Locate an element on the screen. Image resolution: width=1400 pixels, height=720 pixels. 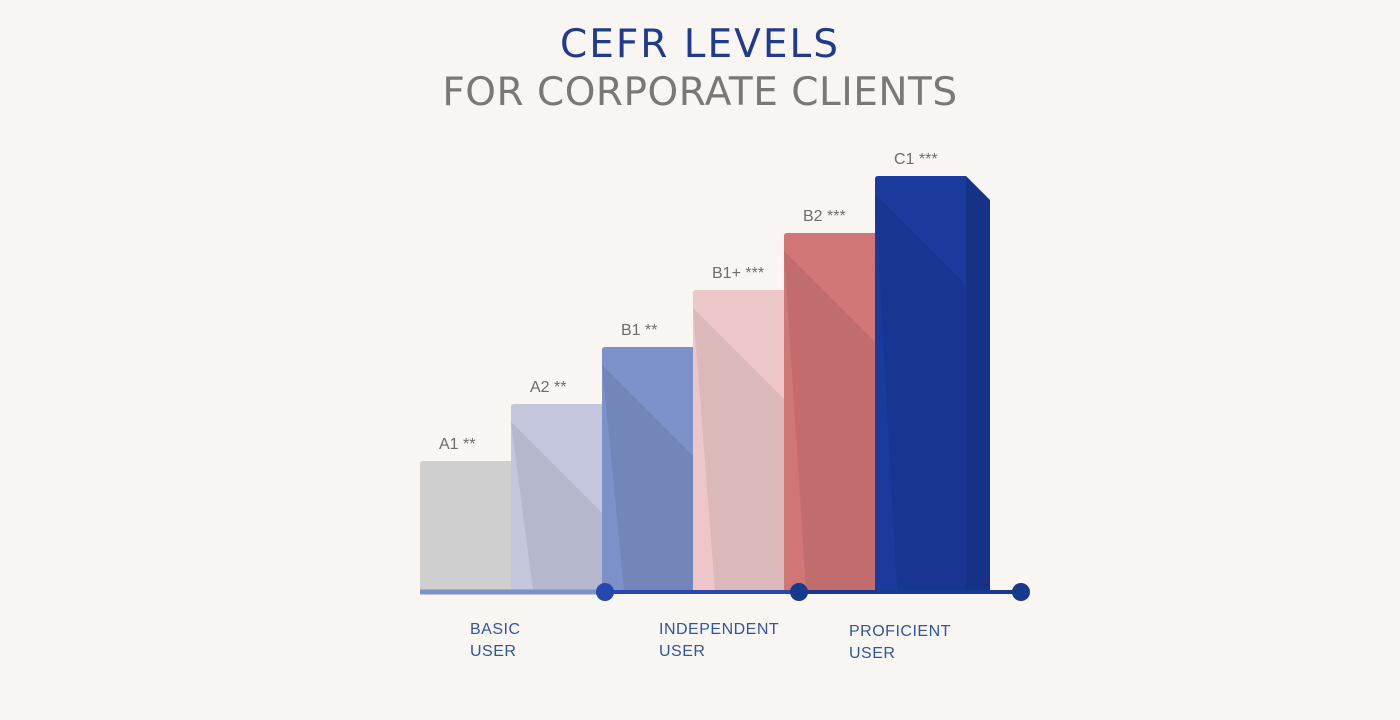
bar-label-5: B2 *** is located at coordinates (824, 216).